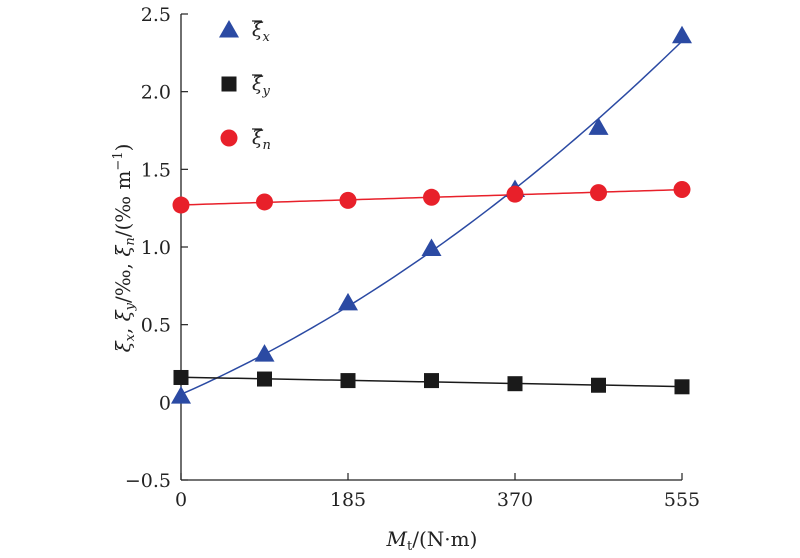 This screenshot has width=800, height=558. Describe the element at coordinates (432, 540) in the screenshot. I see `x-axis-label: Mt/(N·m)` at that location.